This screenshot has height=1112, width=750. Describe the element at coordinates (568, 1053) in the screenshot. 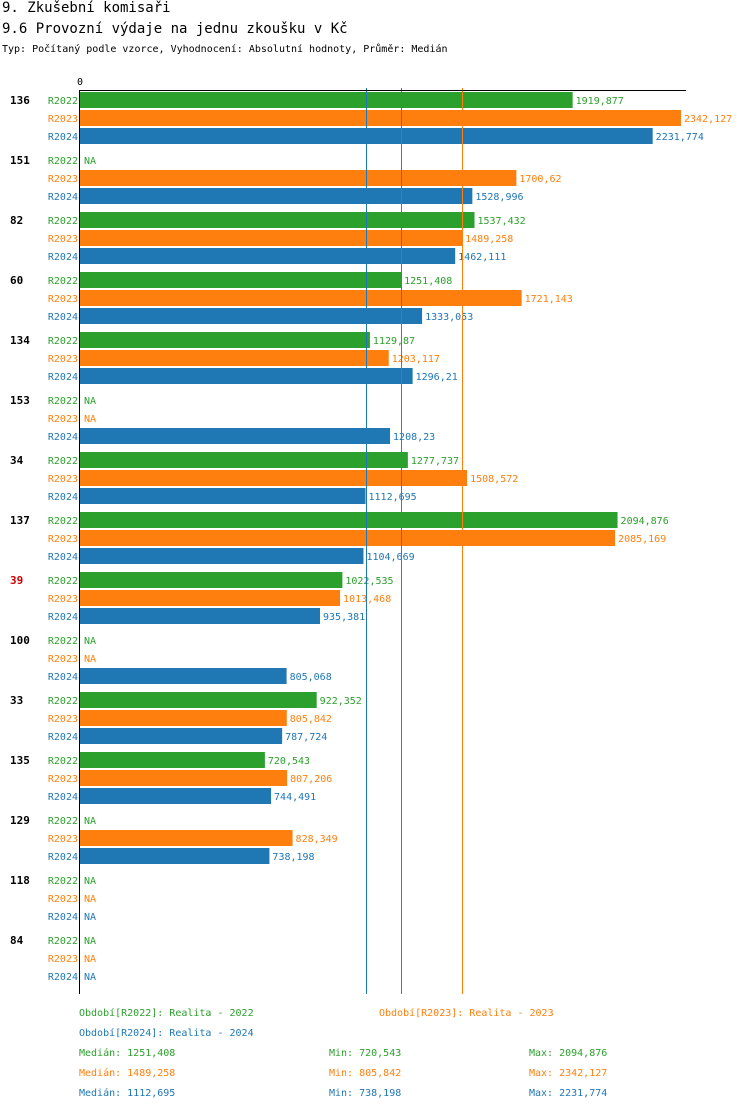

I see `legend-max-r2022: Max: 2094,876` at that location.